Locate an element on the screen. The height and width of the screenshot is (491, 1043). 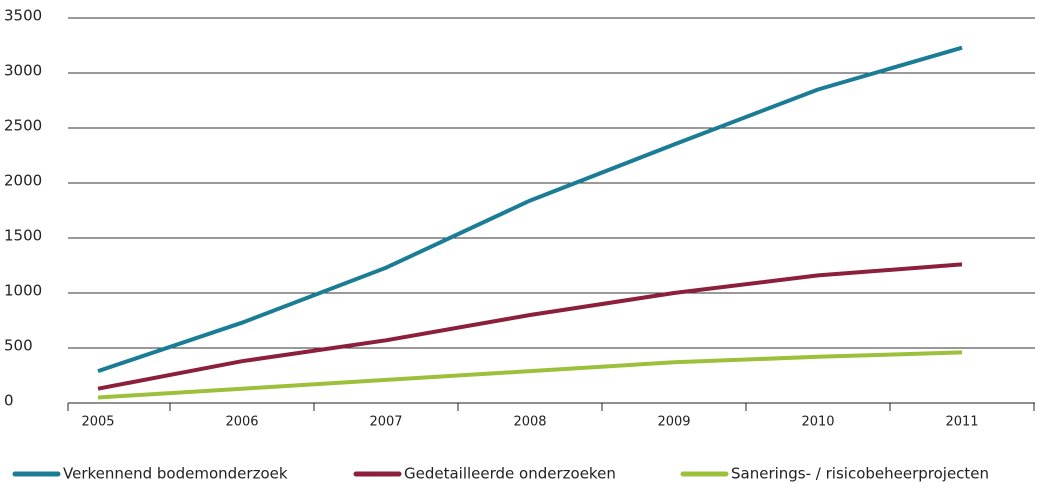
x-tick-label: 2009 is located at coordinates (673, 422).